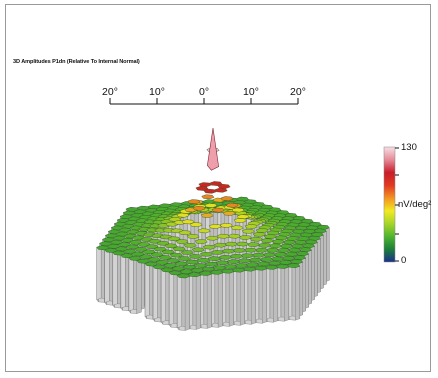 The height and width of the screenshot is (378, 438). I want to click on color-scale-gradient, so click(389, 204).